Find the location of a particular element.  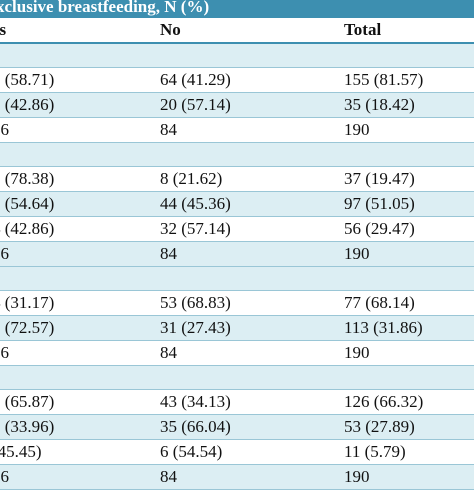

cell-no: 20 (57.14) is located at coordinates (195, 104).